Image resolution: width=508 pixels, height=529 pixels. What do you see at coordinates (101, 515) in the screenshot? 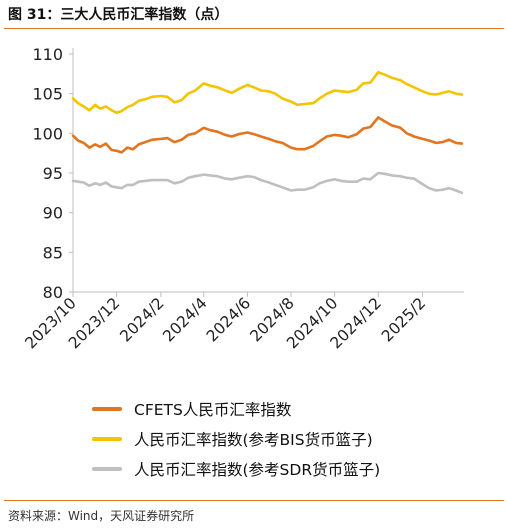
I see `source-note: 资料来源：Wind，天风证券研究所` at bounding box center [101, 515].